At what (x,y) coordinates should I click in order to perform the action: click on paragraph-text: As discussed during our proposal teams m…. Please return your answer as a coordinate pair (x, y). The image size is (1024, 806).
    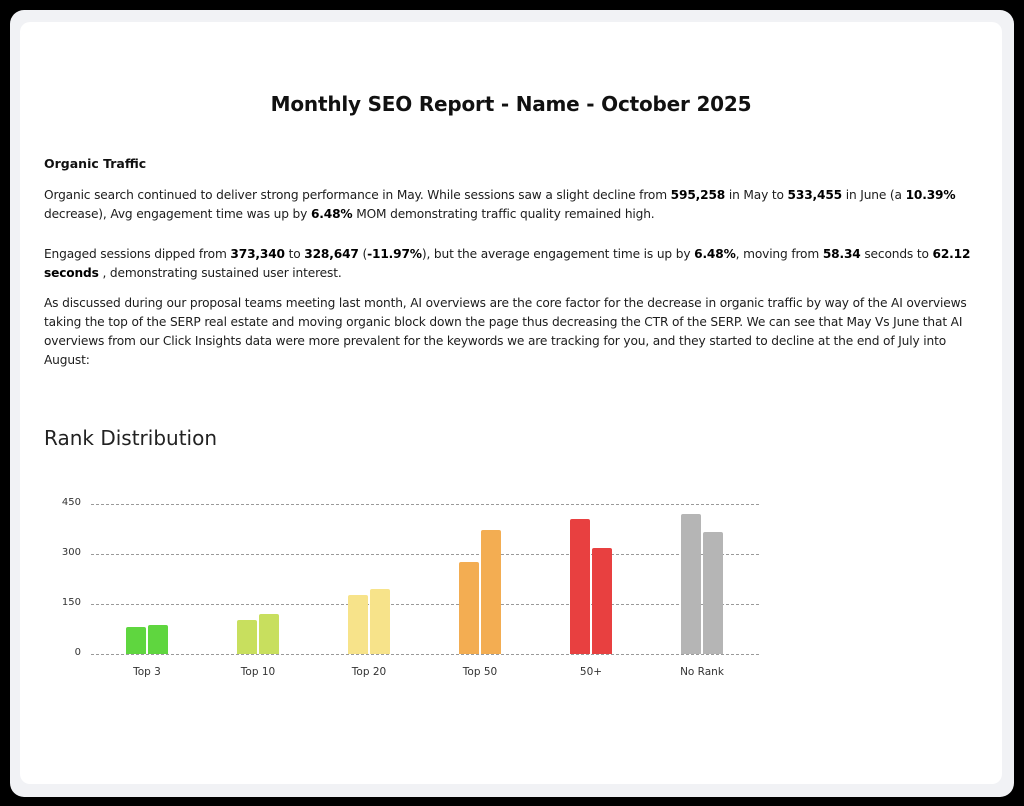
    Looking at the image, I should click on (505, 331).